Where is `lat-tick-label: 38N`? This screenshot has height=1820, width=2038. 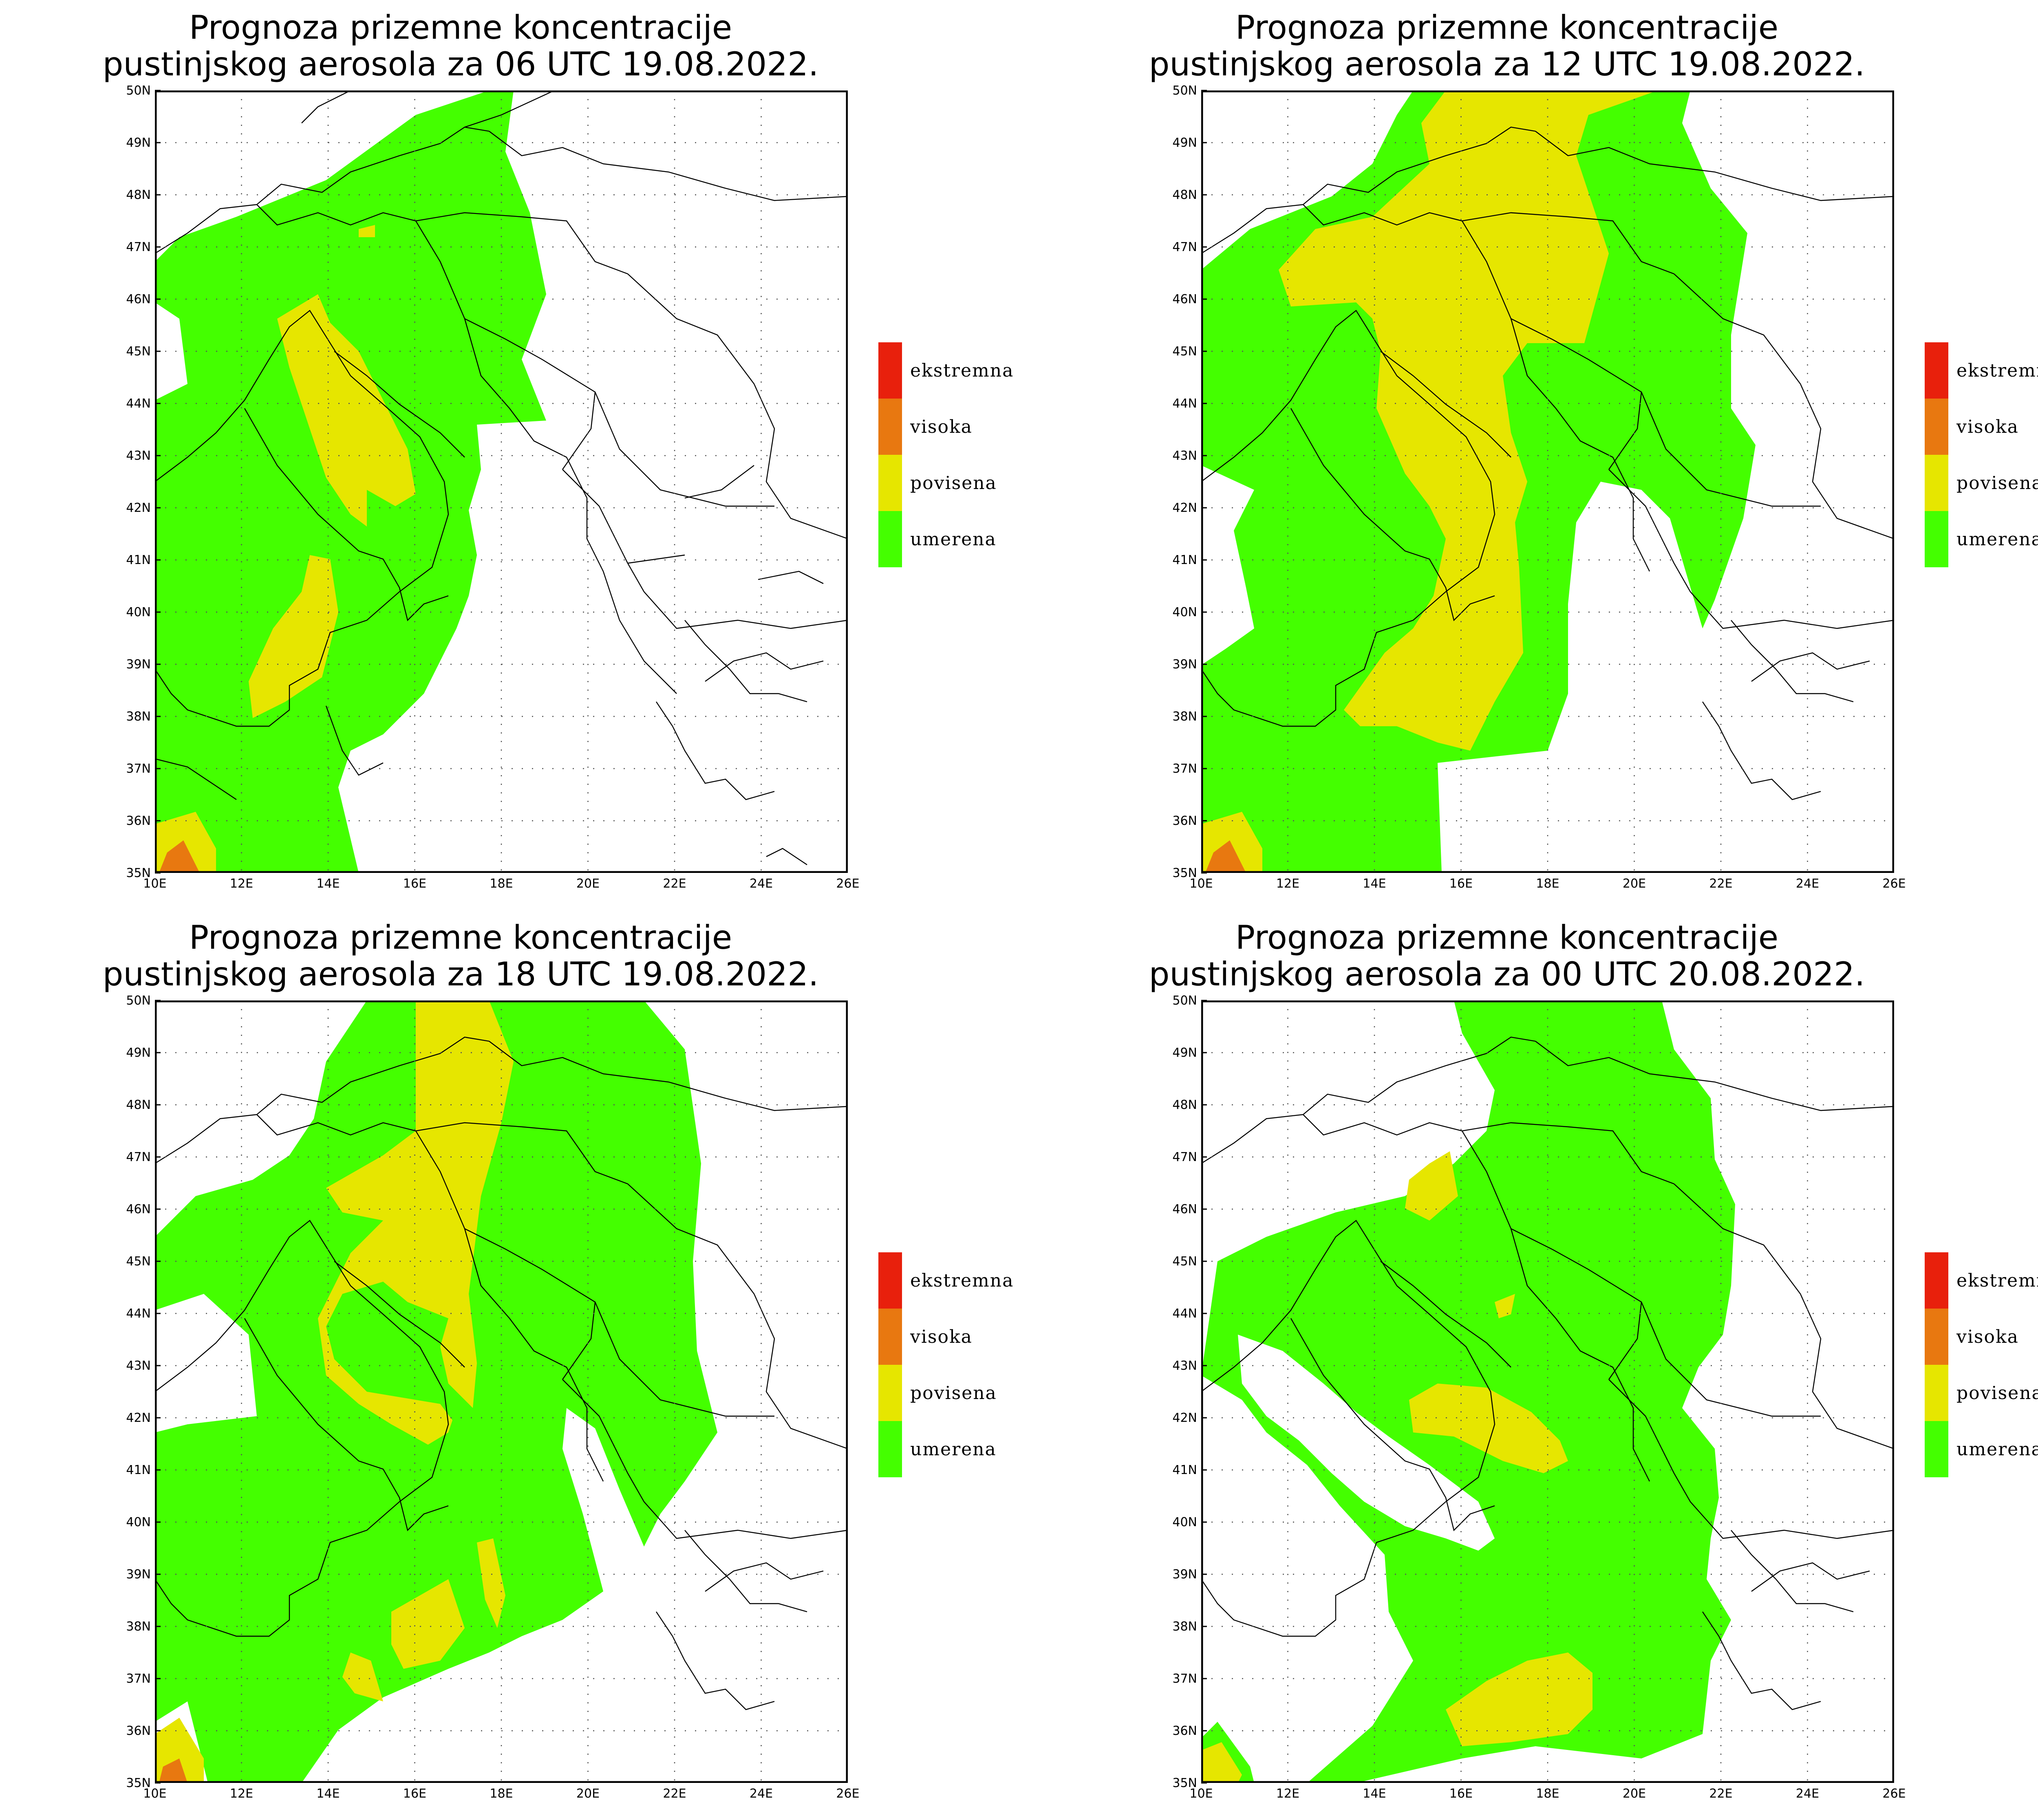 lat-tick-label: 38N is located at coordinates (139, 717).